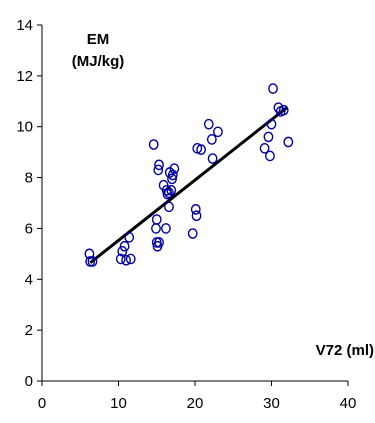 The image size is (375, 423). What do you see at coordinates (195, 403) in the screenshot?
I see `x-tick-label: 20` at bounding box center [195, 403].